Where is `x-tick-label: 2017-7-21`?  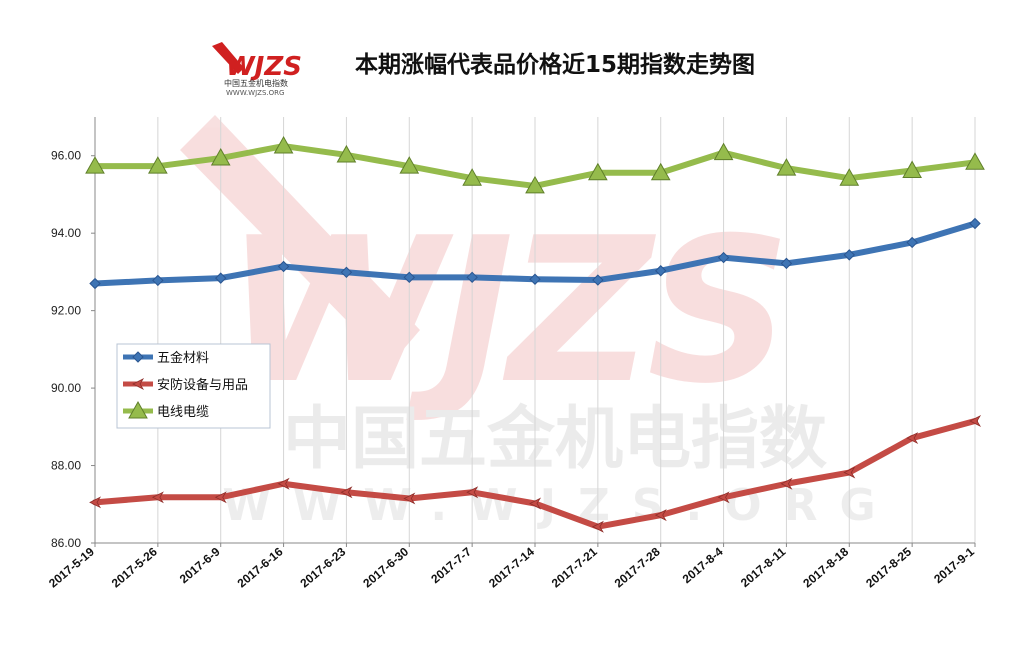
x-tick-label: 2017-7-21 is located at coordinates (574, 567).